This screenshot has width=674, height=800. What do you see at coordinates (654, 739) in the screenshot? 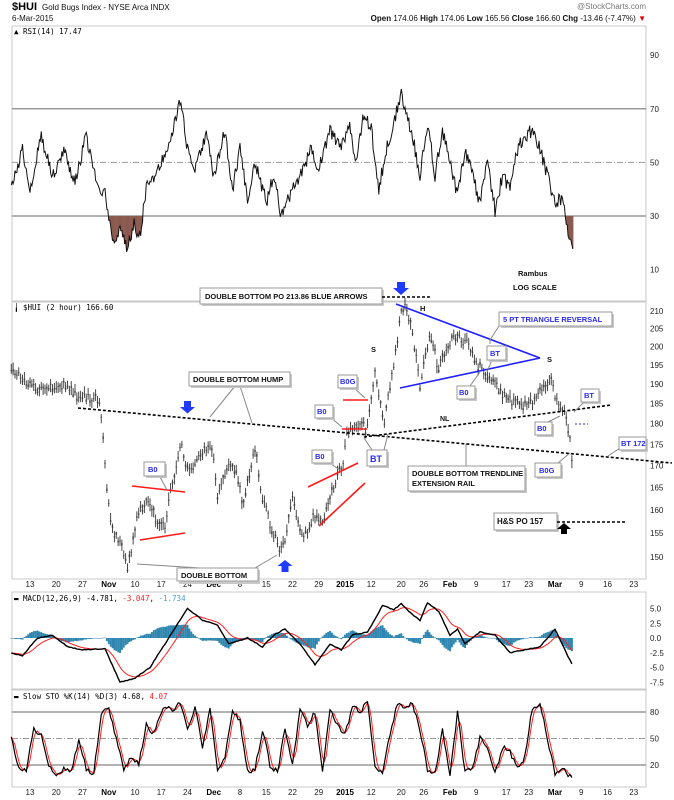
I see `sto-tick-label: 50` at bounding box center [654, 739].